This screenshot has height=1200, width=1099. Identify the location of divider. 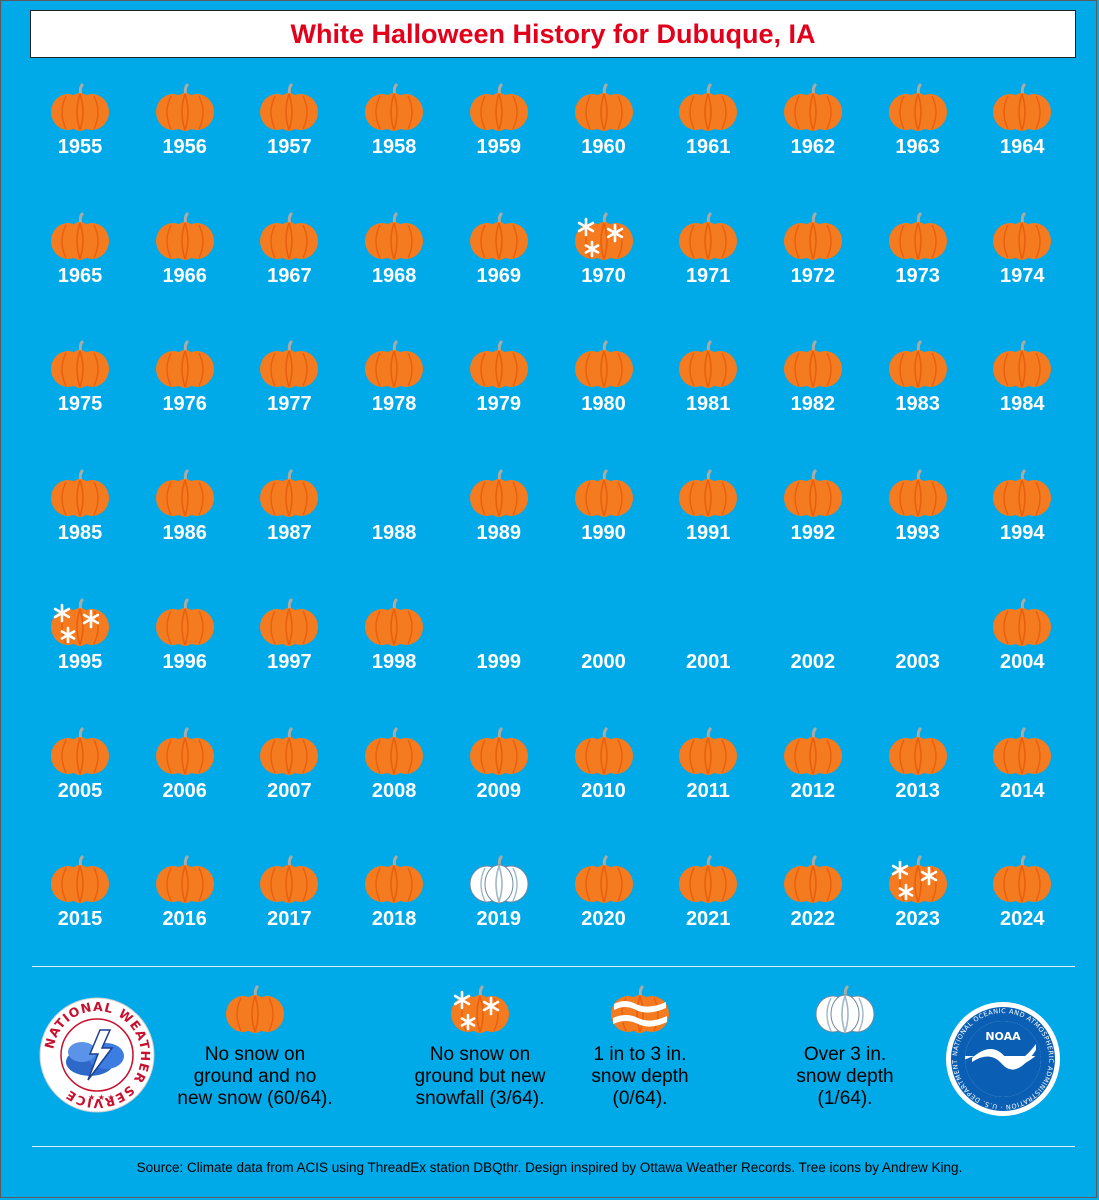
(553, 1146).